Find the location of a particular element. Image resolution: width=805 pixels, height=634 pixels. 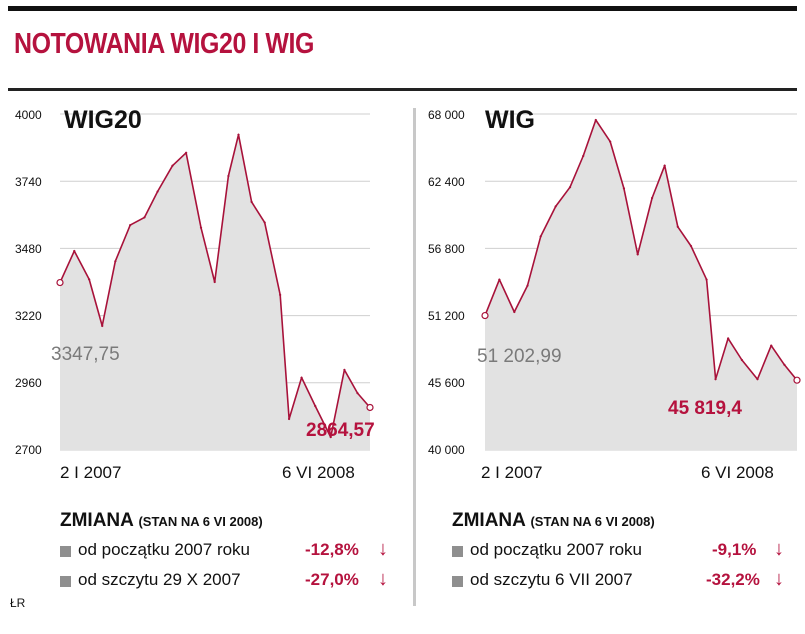

change-row-value: -27,0% is located at coordinates (332, 579).